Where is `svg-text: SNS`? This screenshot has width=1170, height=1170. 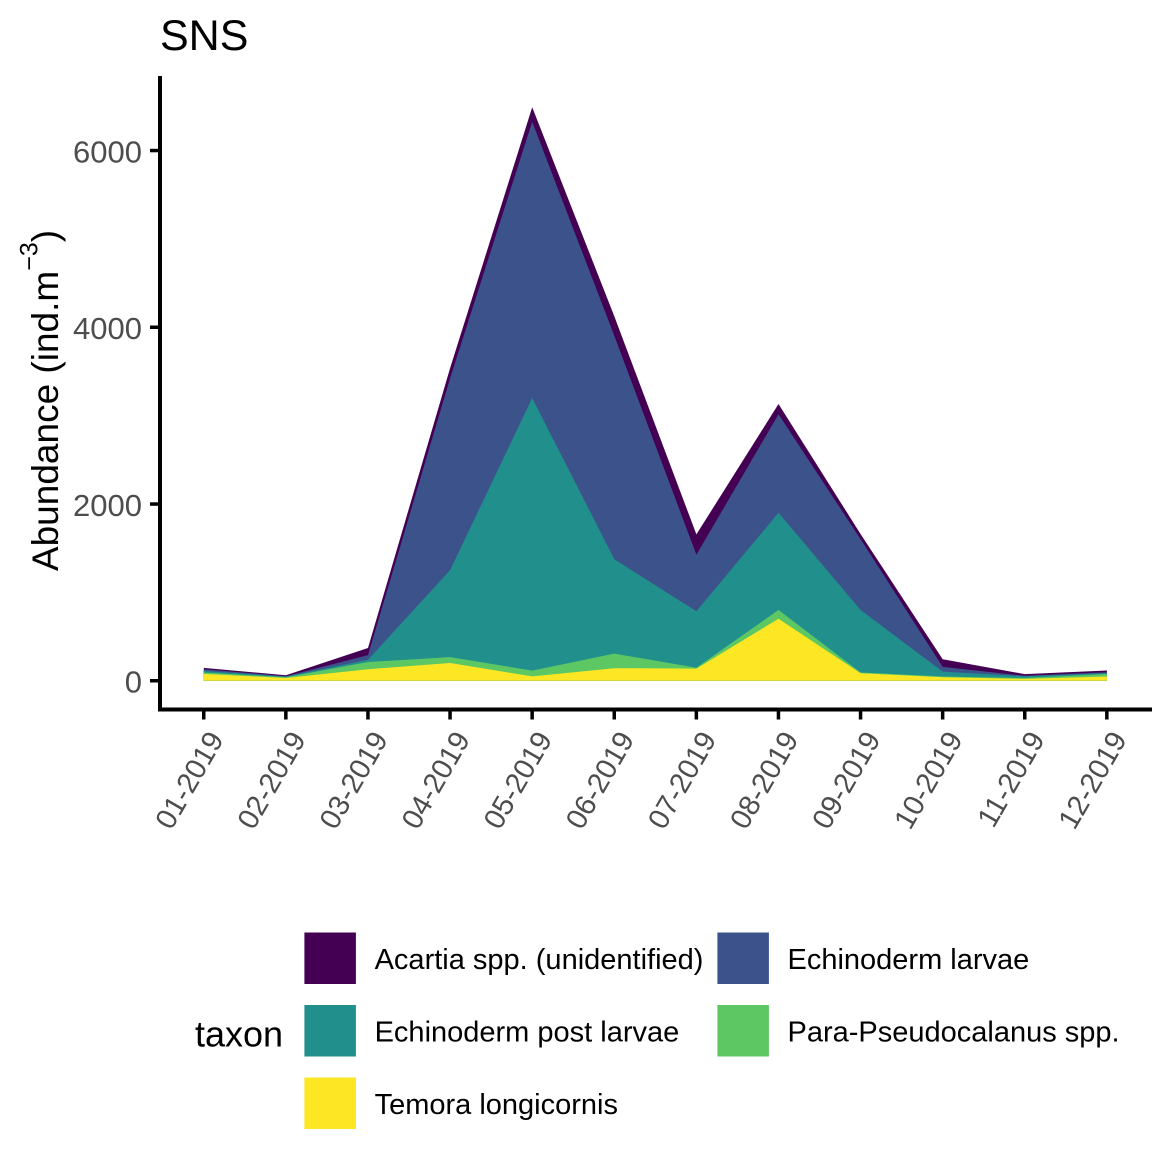
svg-text: SNS is located at coordinates (204, 36).